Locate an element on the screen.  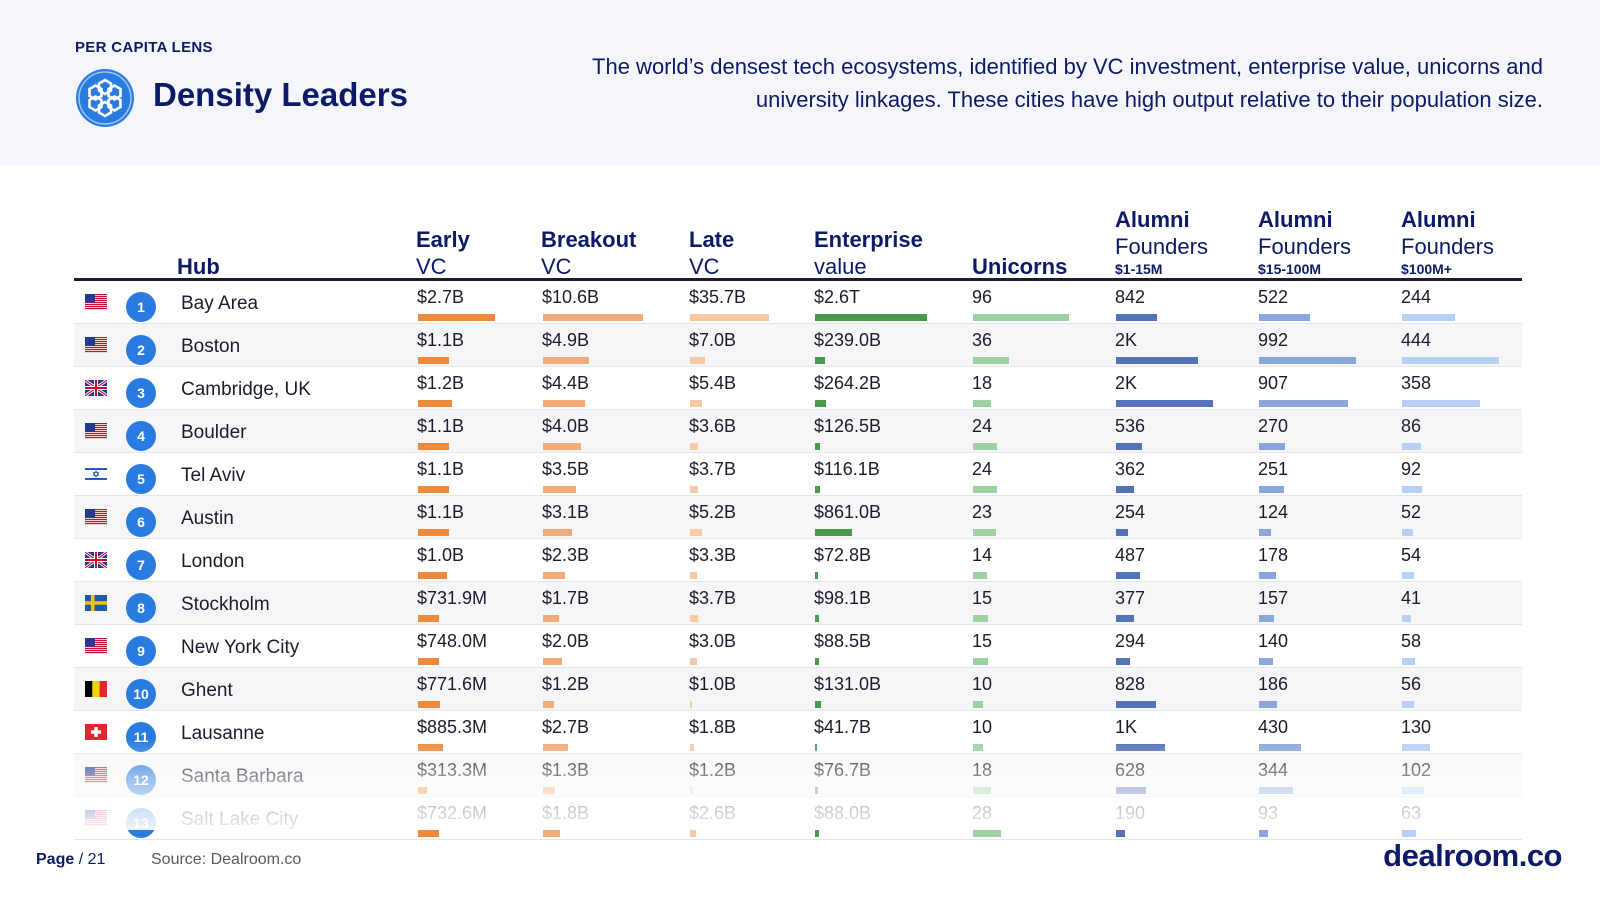
cell-a2: 992 is located at coordinates (1273, 340).